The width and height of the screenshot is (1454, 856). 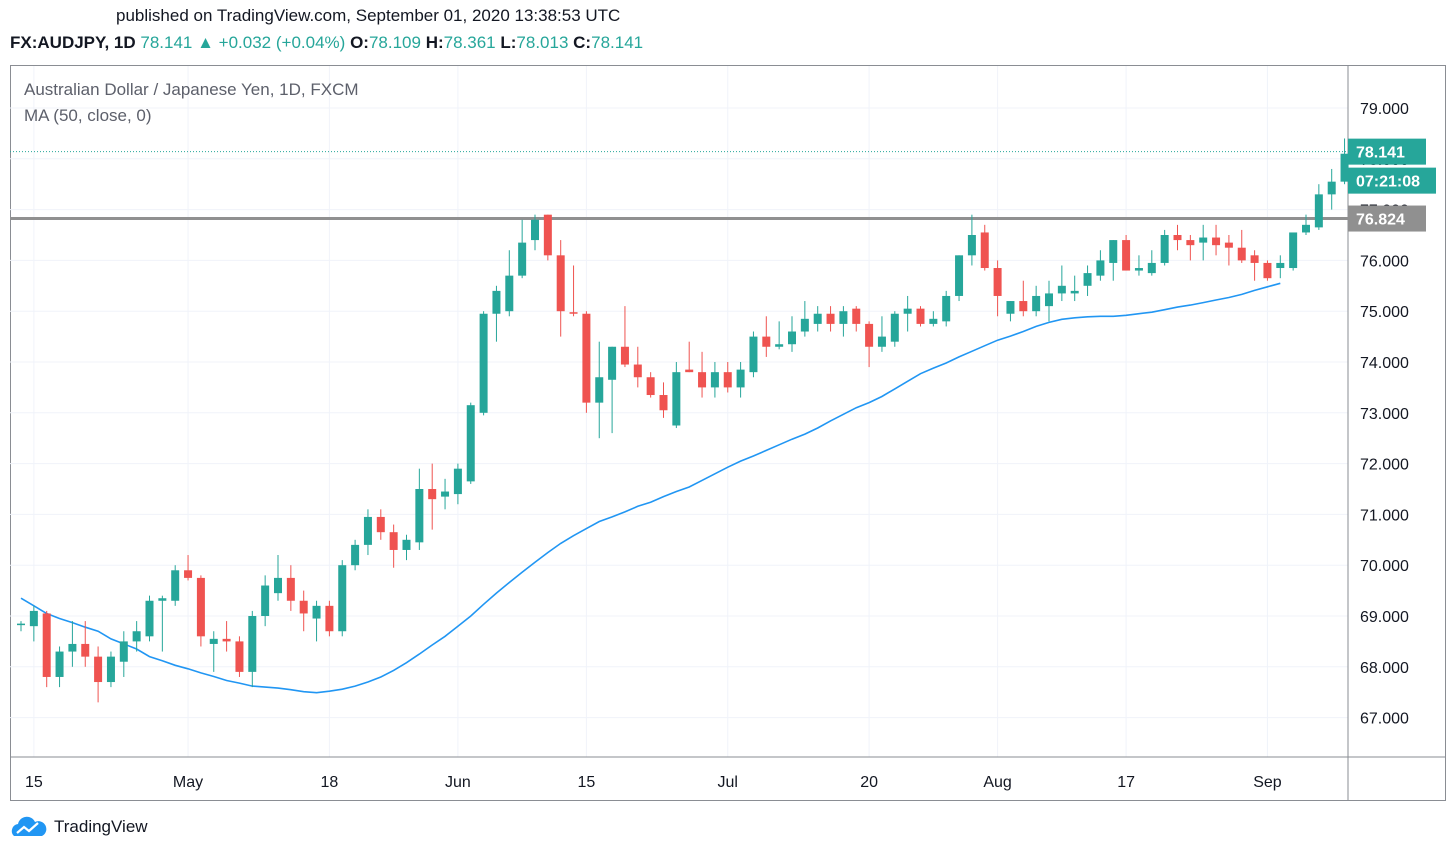 What do you see at coordinates (728, 782) in the screenshot?
I see `x-tick-label: Jul` at bounding box center [728, 782].